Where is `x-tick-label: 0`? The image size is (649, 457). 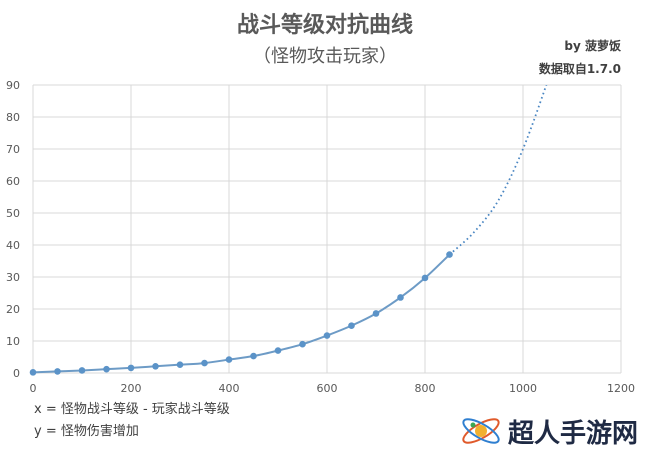
x-tick-label: 0 is located at coordinates (33, 388).